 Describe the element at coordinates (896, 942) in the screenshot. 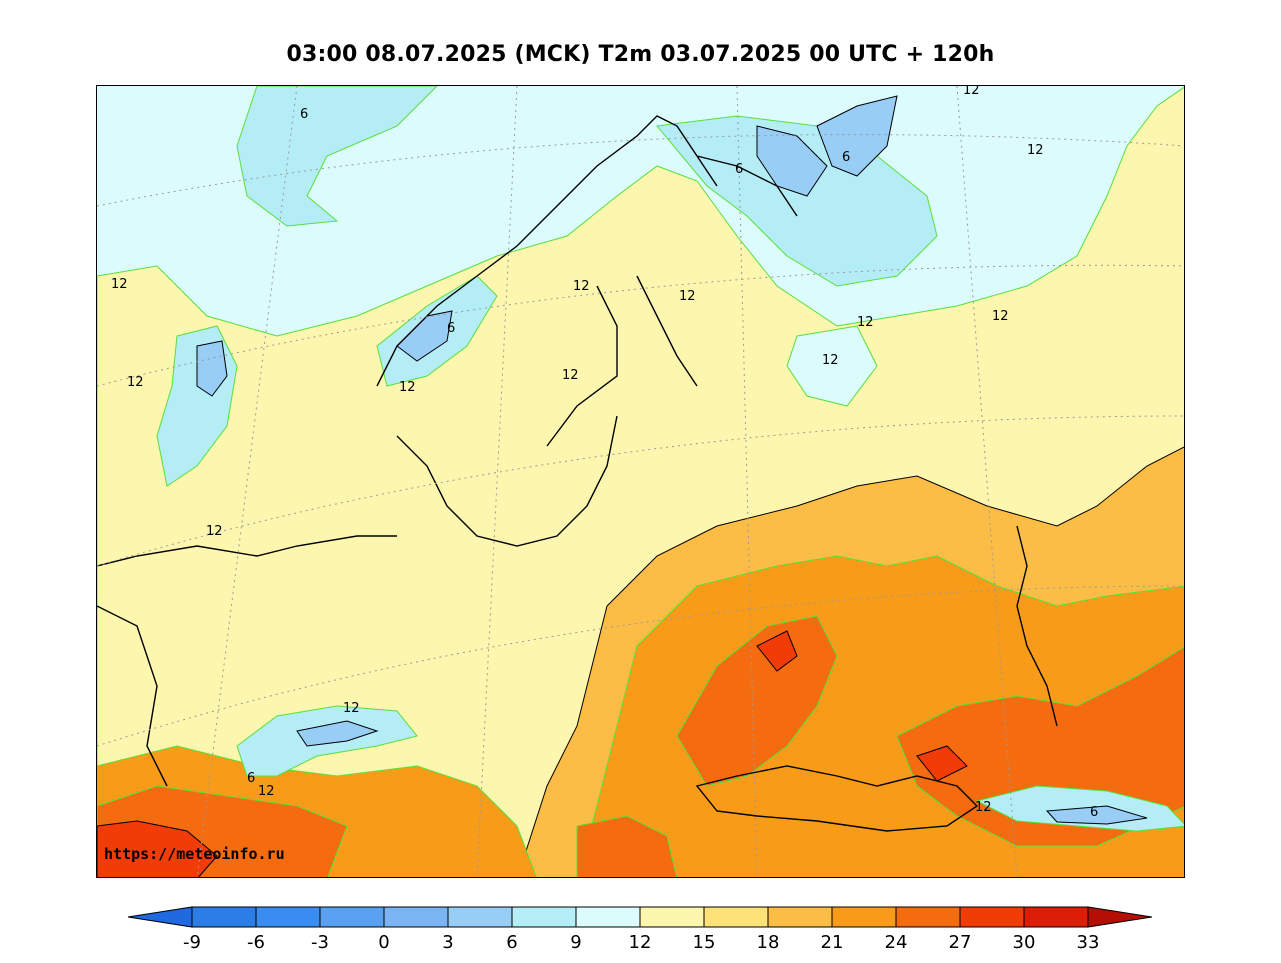

I see `colorbar-tick-label: 24` at that location.